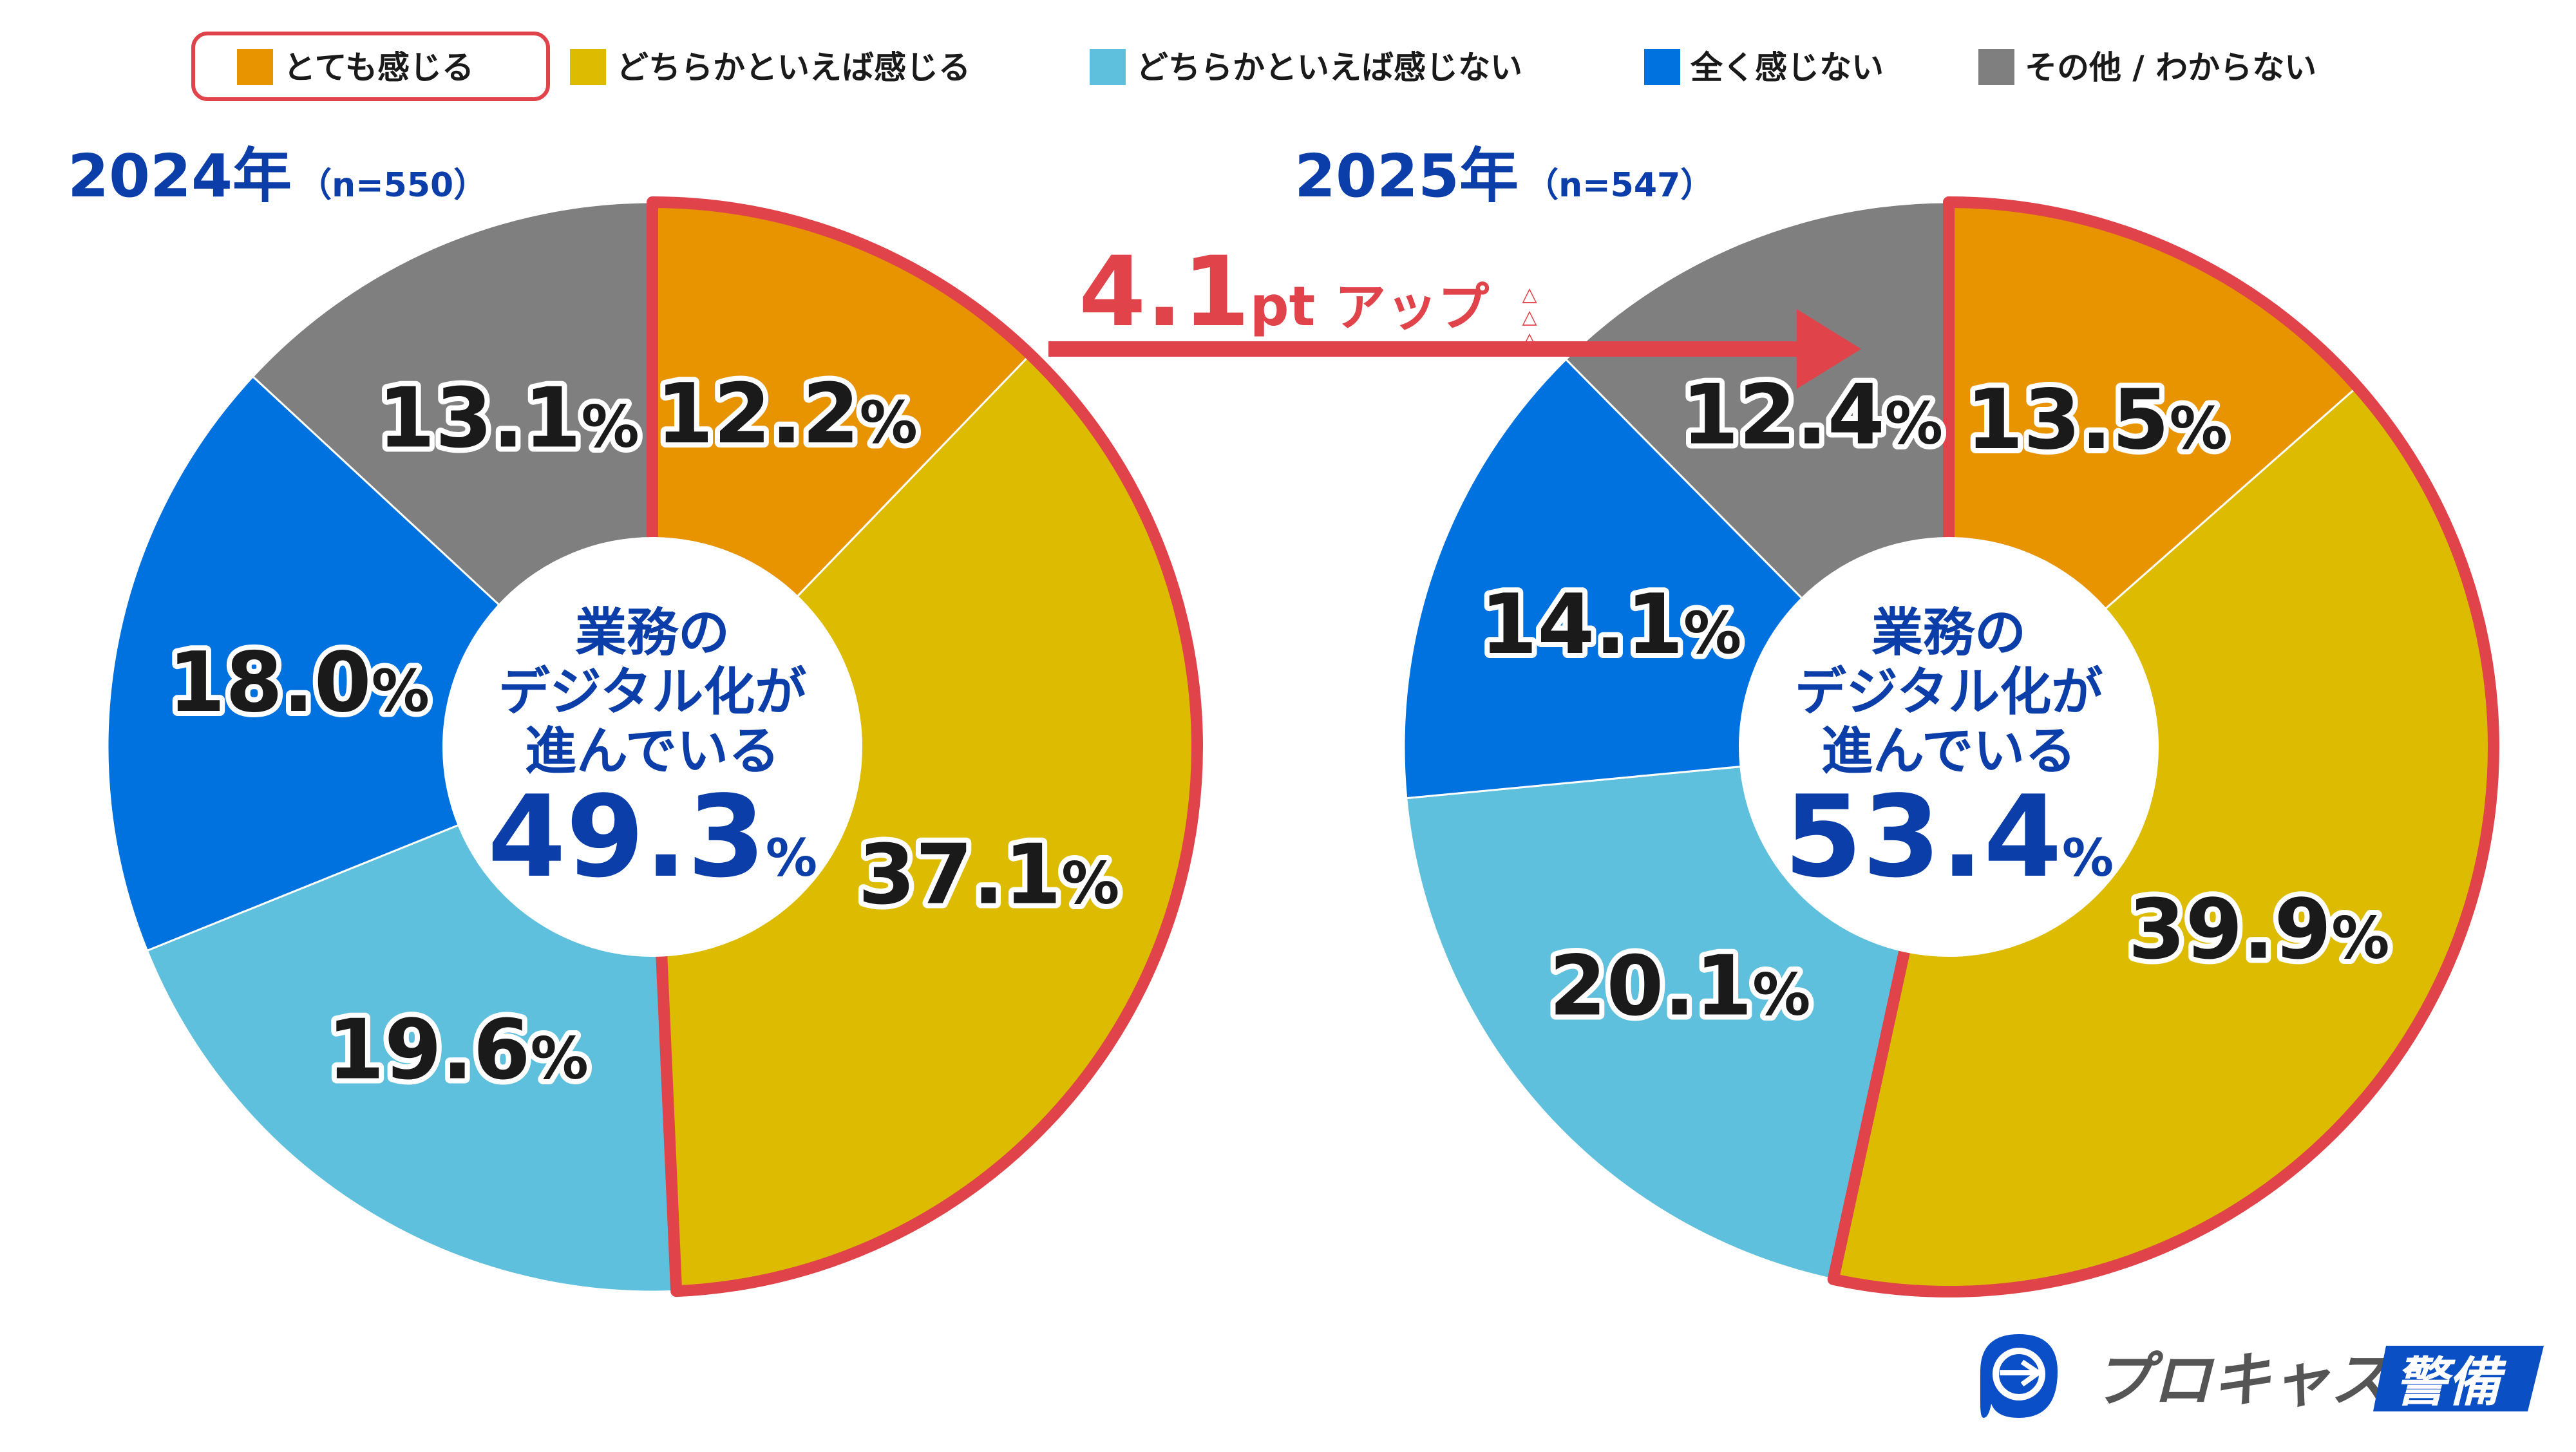  I want to click on legend-item: その他 / わからない, so click(2147, 67).